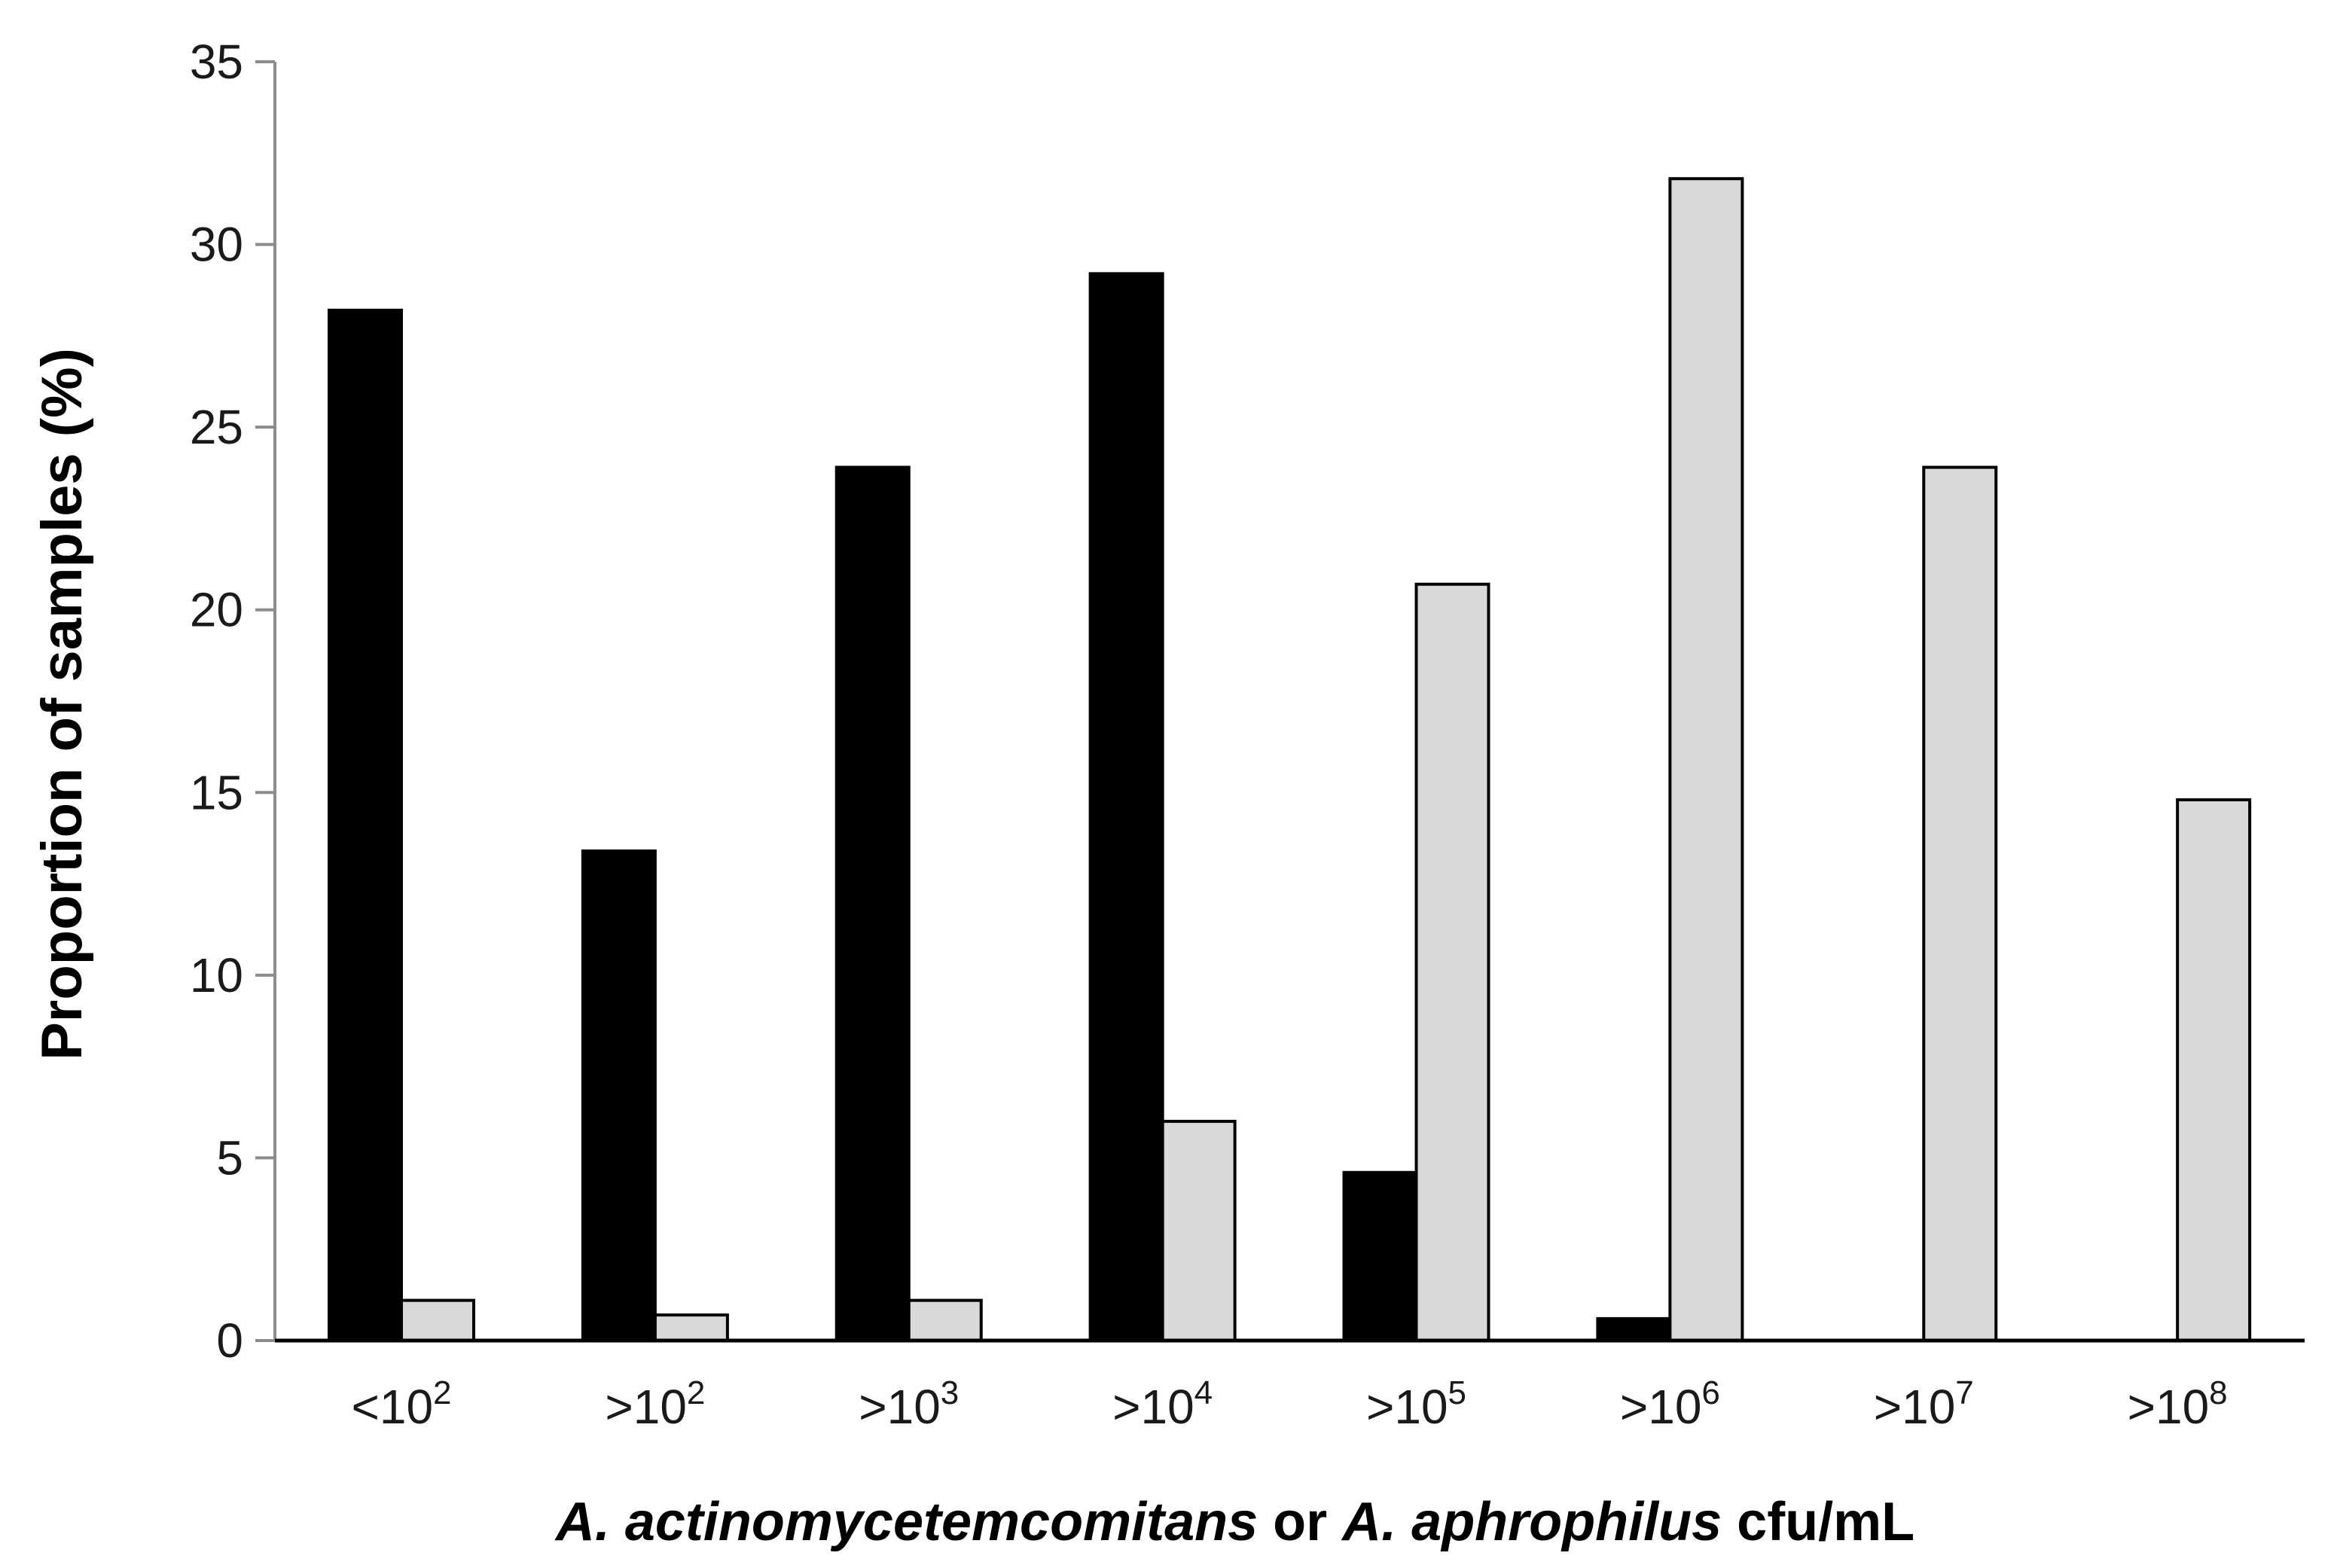 This screenshot has height=1568, width=2334. Describe the element at coordinates (229, 1341) in the screenshot. I see `y-tick-label: 0` at that location.